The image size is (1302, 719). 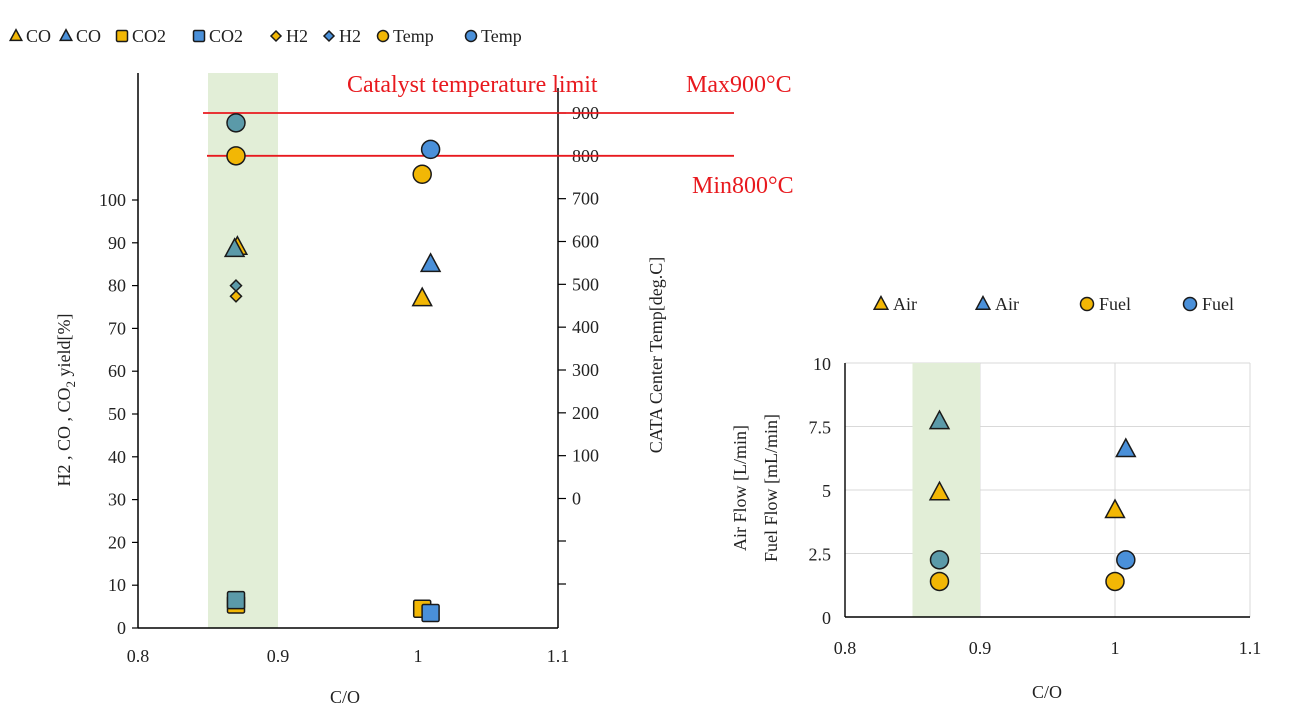 I want to click on right-y-tick-label: 500, so click(x=585, y=284).